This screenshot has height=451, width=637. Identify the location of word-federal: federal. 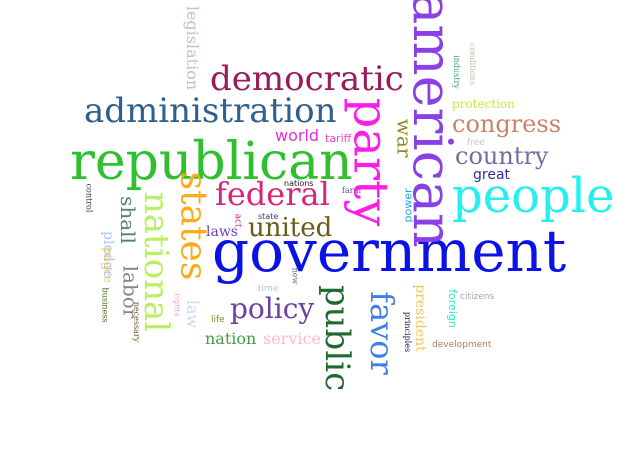
(272, 194).